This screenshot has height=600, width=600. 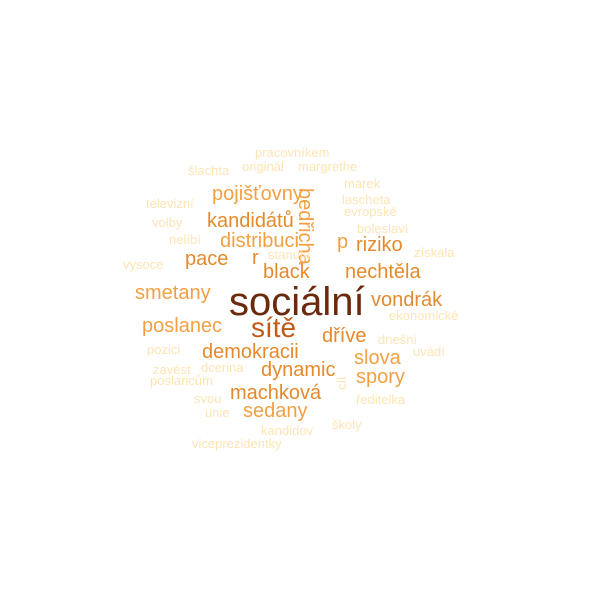 I want to click on word-cloud-word: r, so click(x=255, y=258).